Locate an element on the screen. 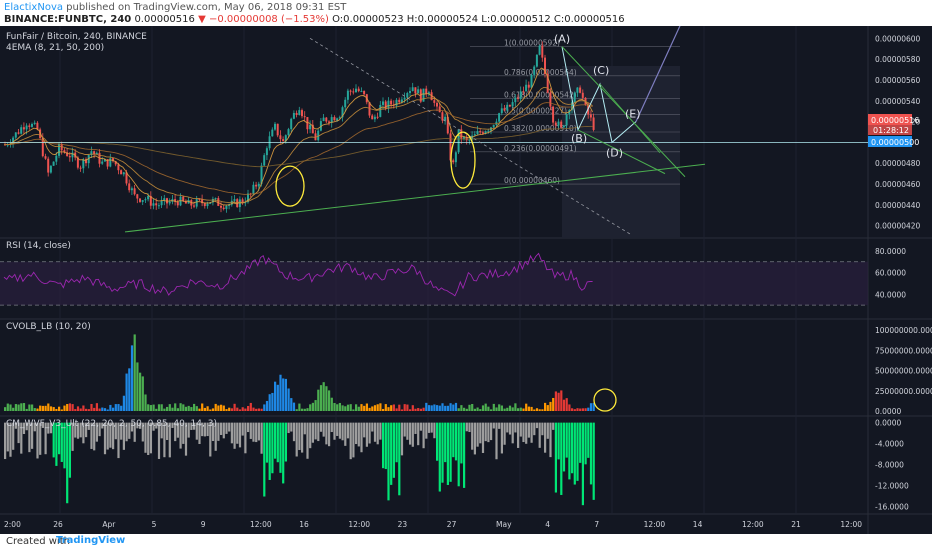 This screenshot has height=550, width=932. rsi-line is located at coordinates (298, 274).